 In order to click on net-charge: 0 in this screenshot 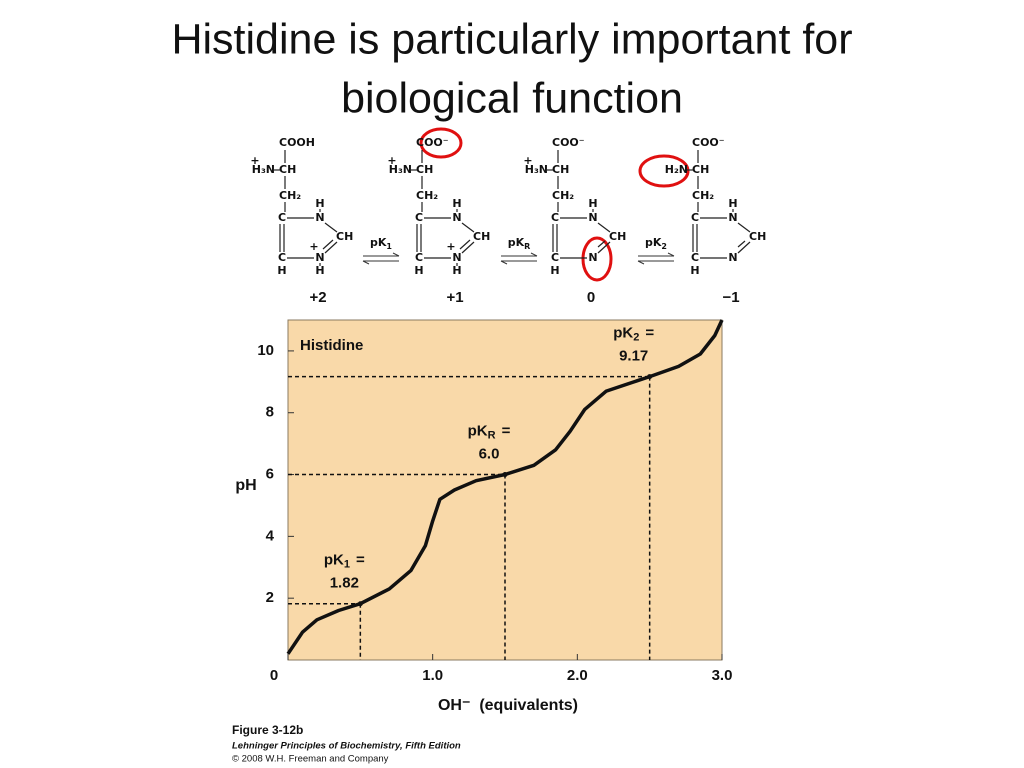, I will do `click(591, 297)`.